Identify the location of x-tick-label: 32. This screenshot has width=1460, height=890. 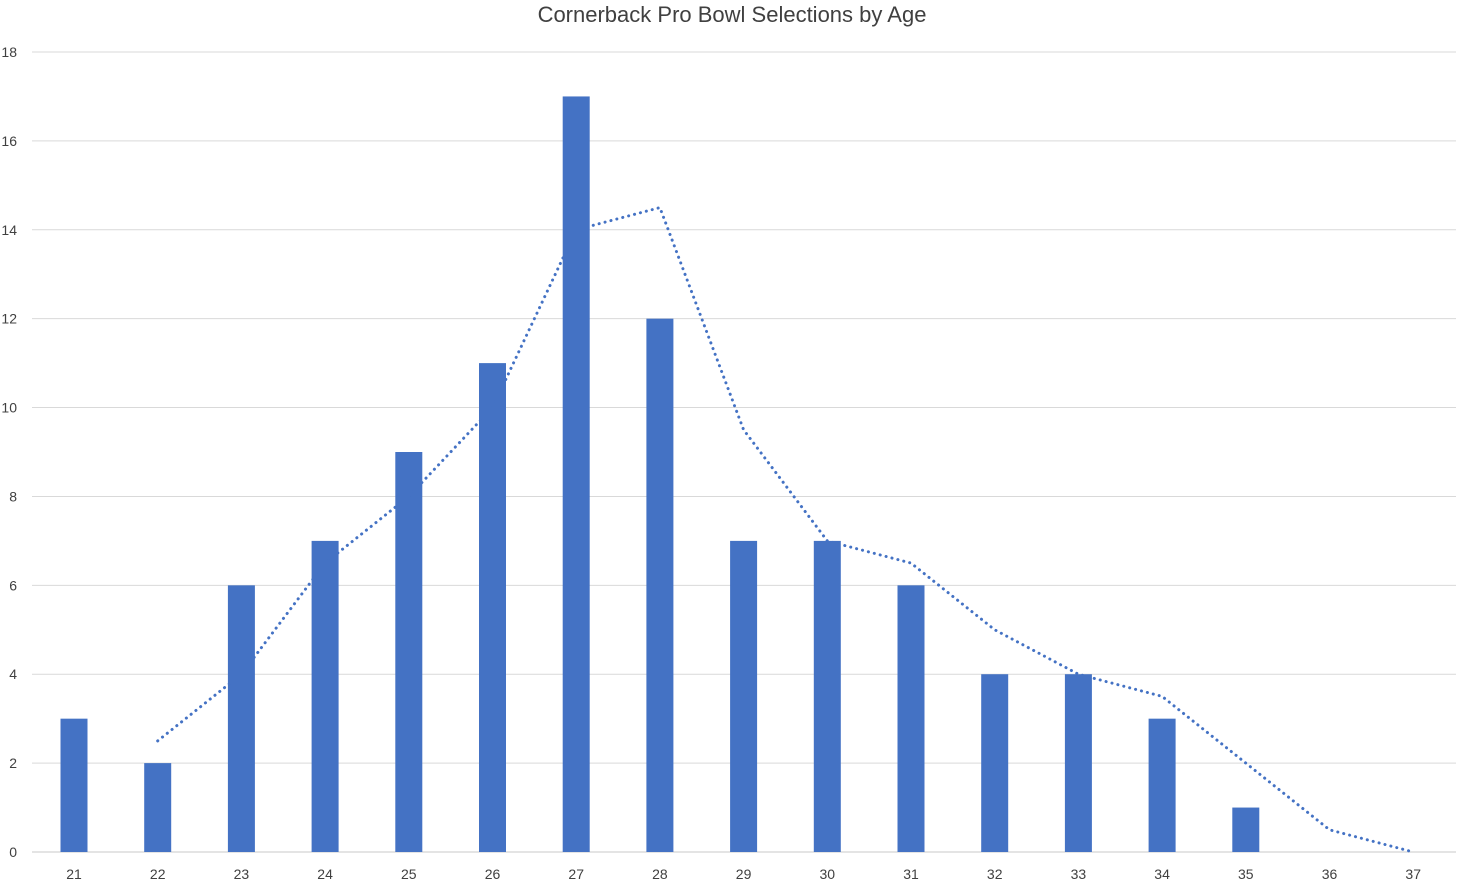
(995, 874).